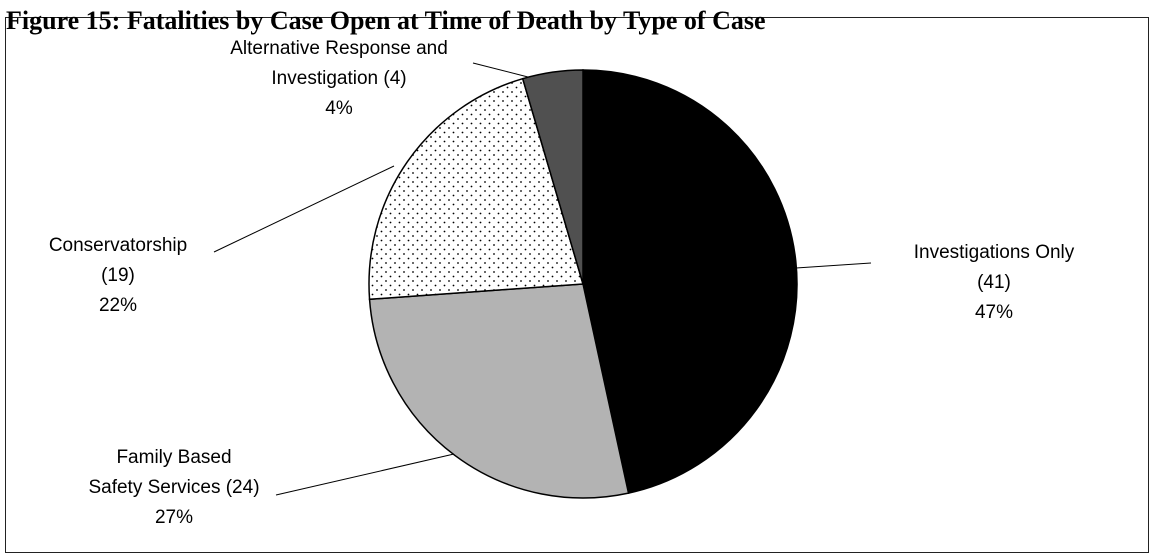 Image resolution: width=1153 pixels, height=556 pixels. Describe the element at coordinates (118, 305) in the screenshot. I see `data-label-percent: 22%` at that location.